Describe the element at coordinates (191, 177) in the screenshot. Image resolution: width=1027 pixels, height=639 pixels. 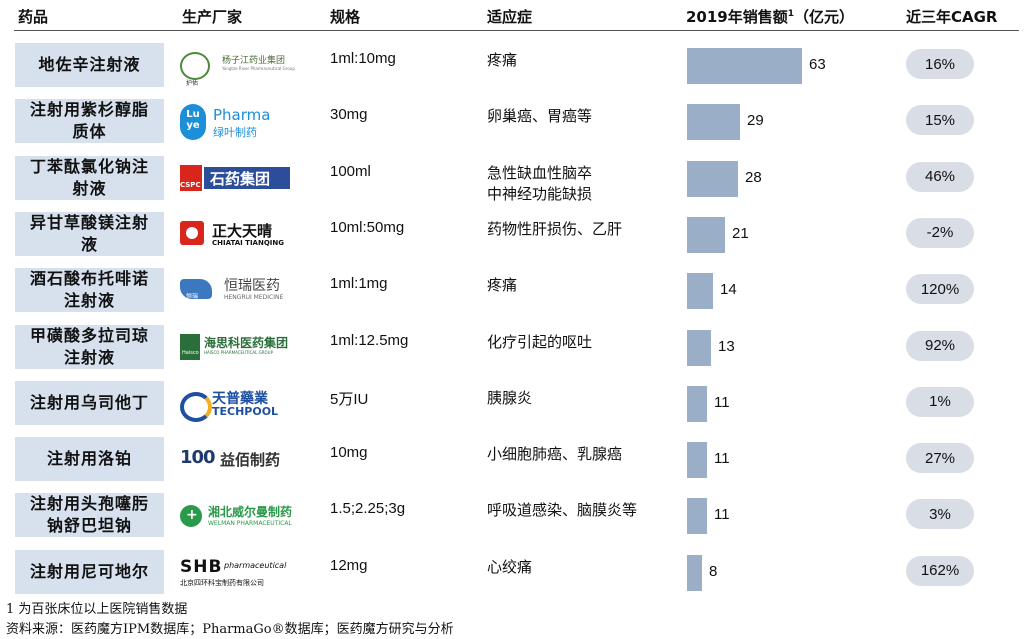
I see `cspc-mark-icon` at that location.